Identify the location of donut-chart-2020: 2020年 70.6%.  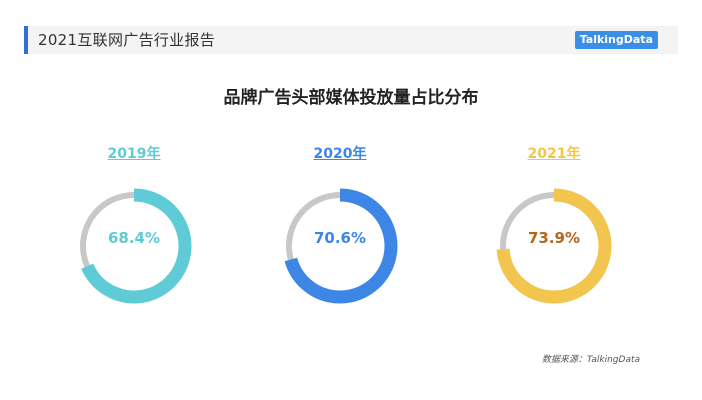
(340, 230).